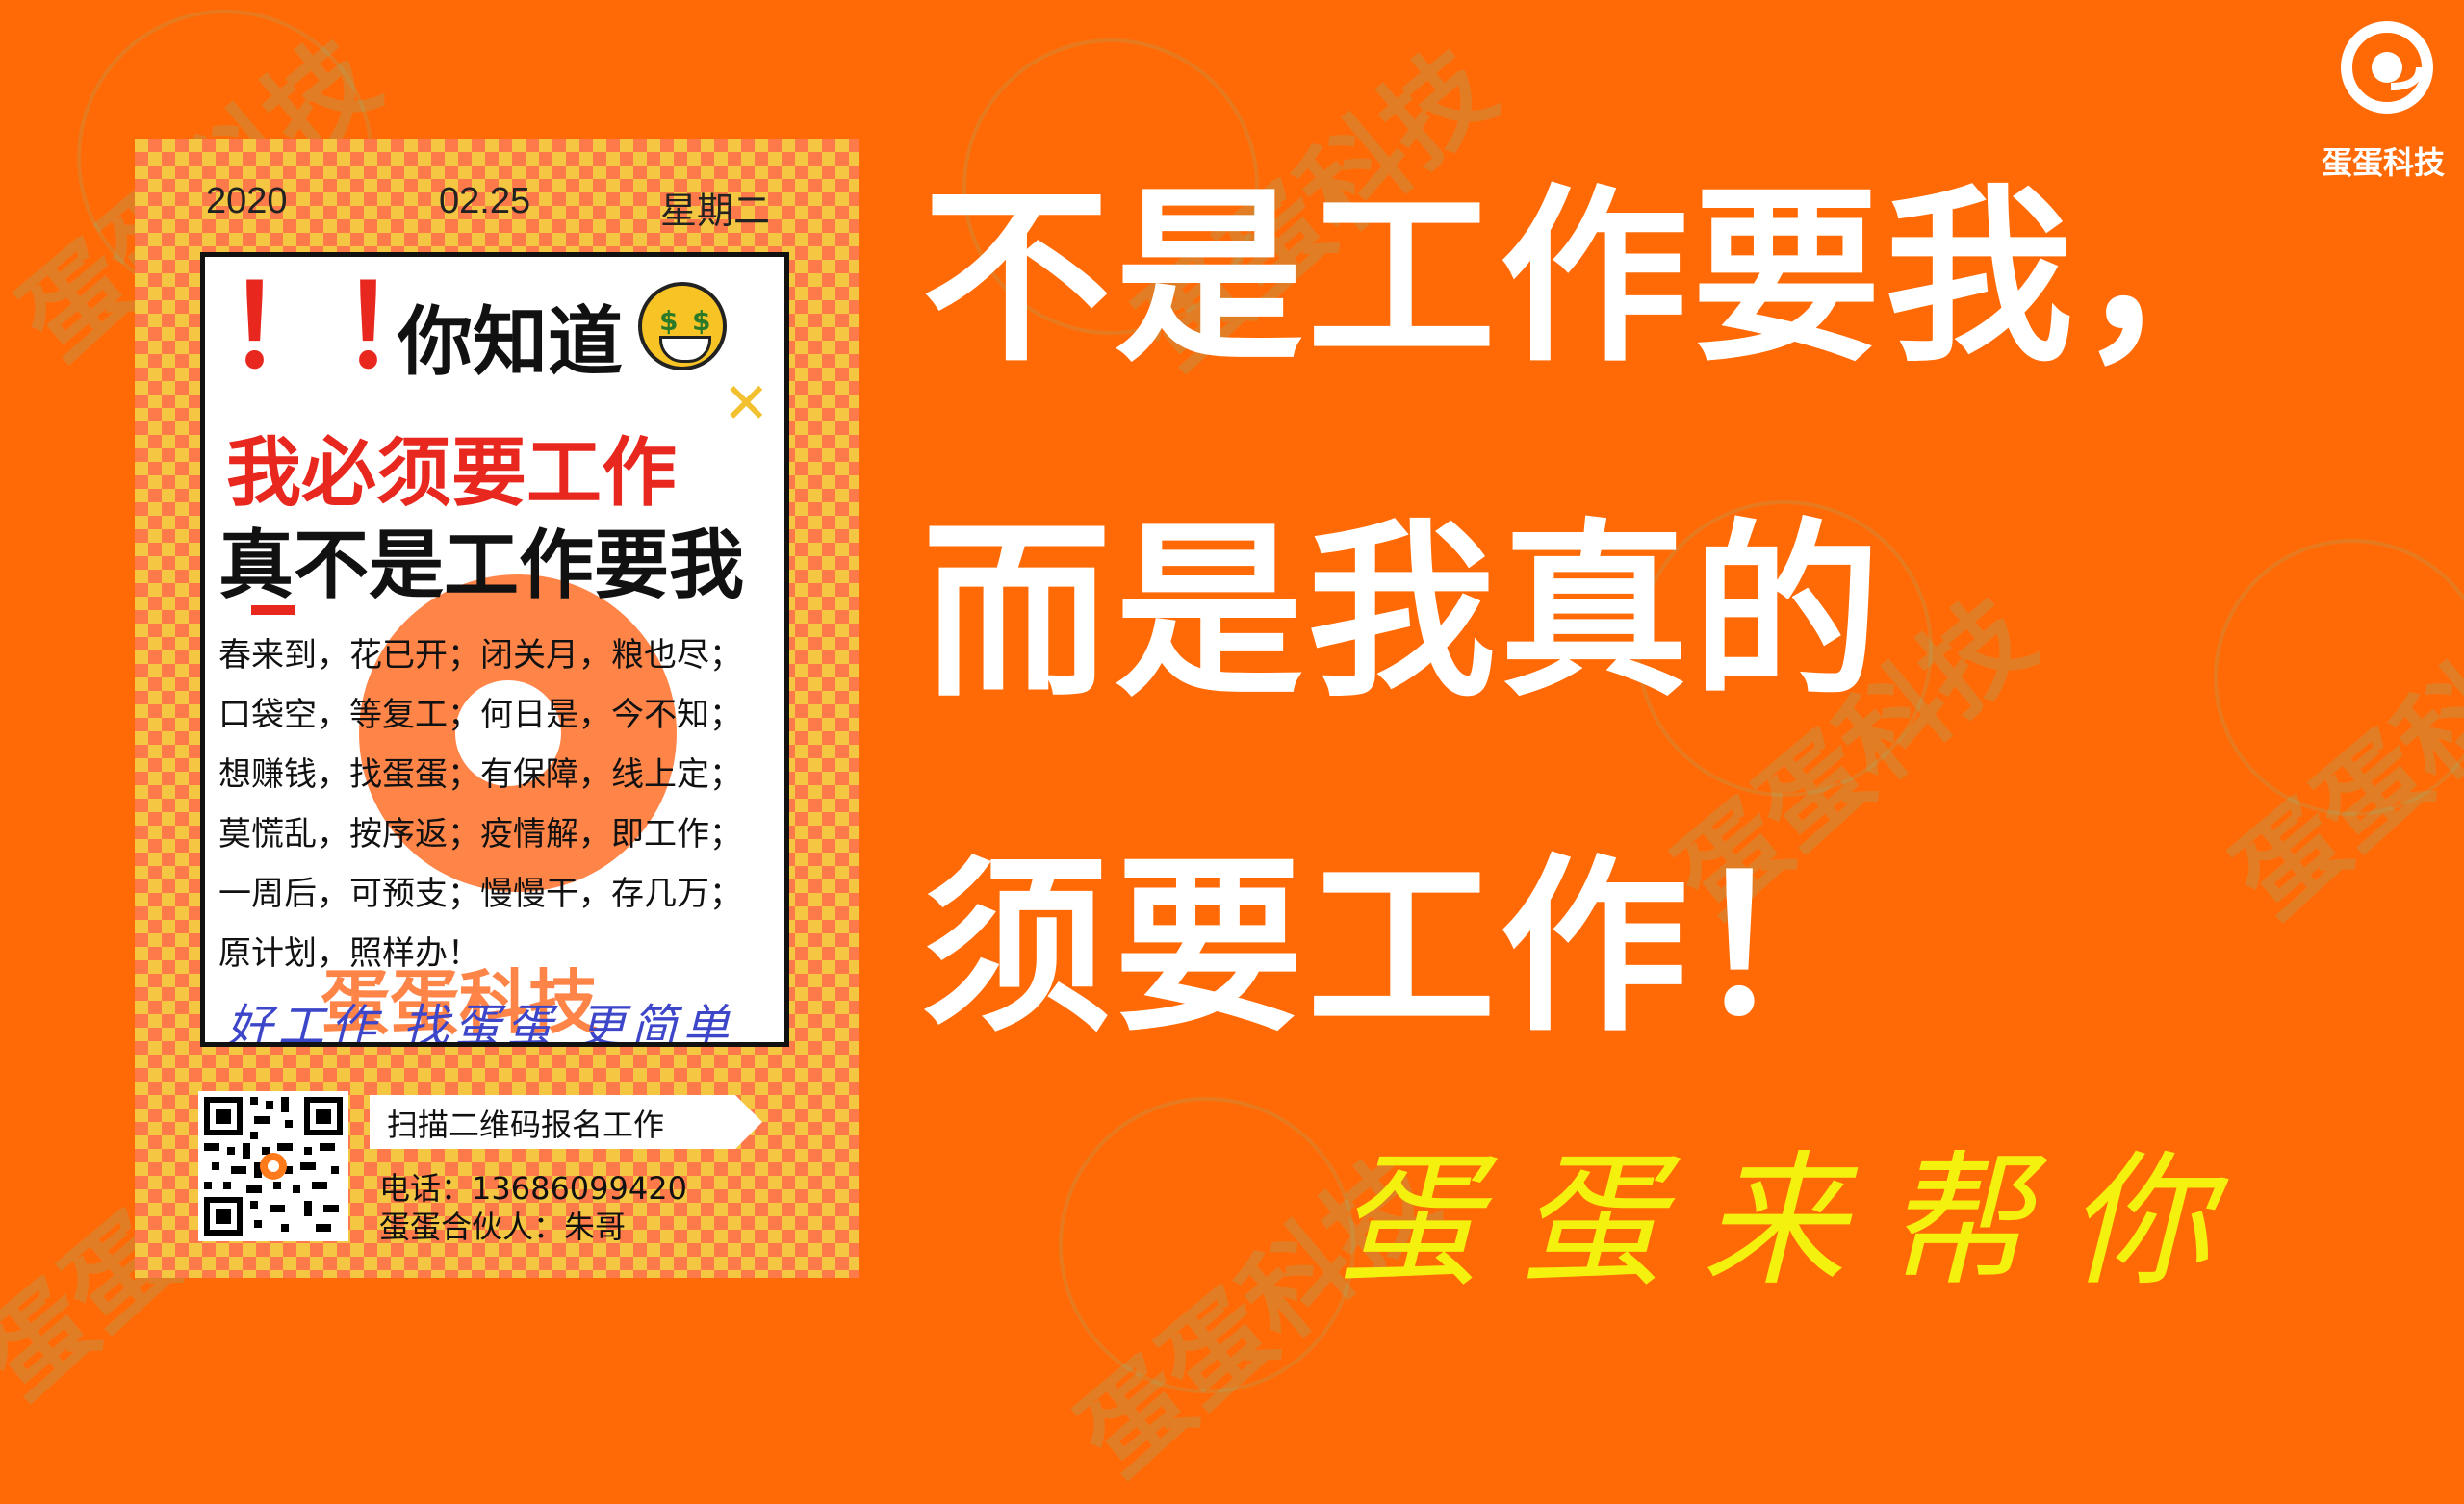  Describe the element at coordinates (349, 954) in the screenshot. I see `verse-line: 原计划，照样办！` at that location.